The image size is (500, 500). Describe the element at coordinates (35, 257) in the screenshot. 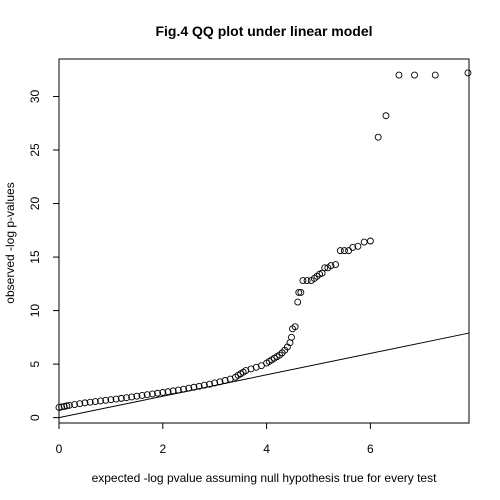

I see `y-tick-label: 15` at that location.